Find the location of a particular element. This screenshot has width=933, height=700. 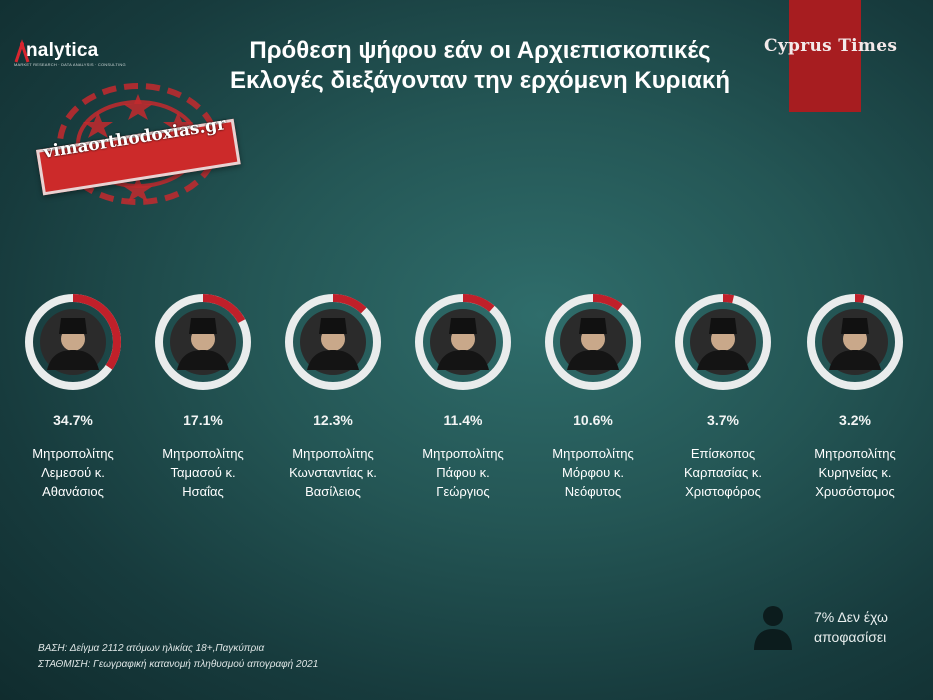

brand-band is located at coordinates (825, 56).